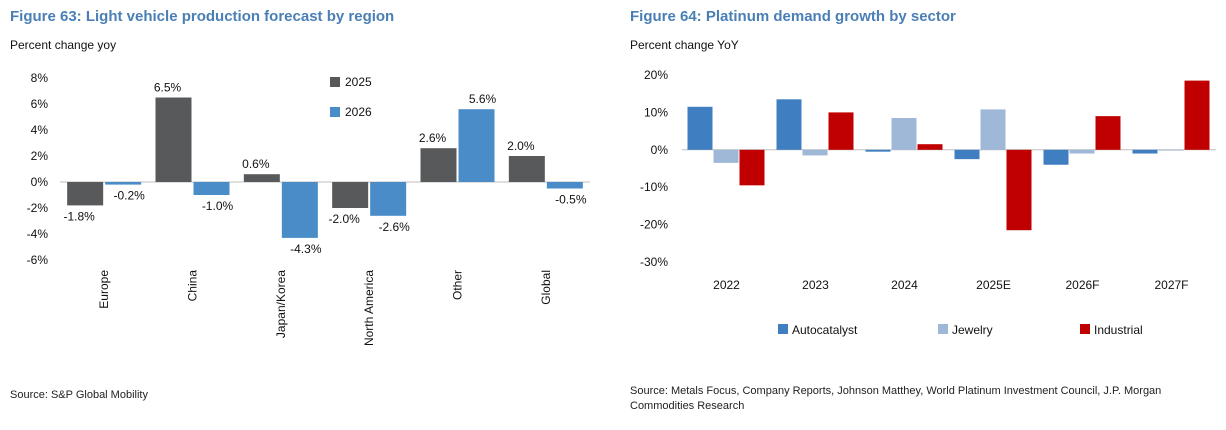  What do you see at coordinates (752, 167) in the screenshot?
I see `bar-industrial-2022` at bounding box center [752, 167].